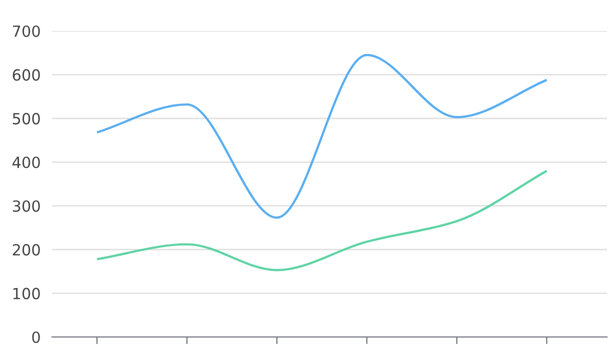  Describe the element at coordinates (36, 337) in the screenshot. I see `y-tick-label: 0` at that location.